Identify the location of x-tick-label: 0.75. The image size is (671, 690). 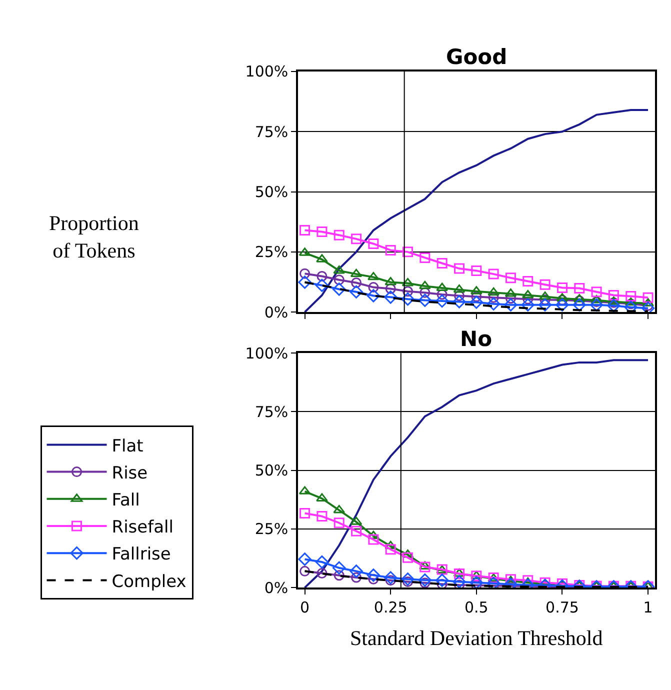
(562, 607).